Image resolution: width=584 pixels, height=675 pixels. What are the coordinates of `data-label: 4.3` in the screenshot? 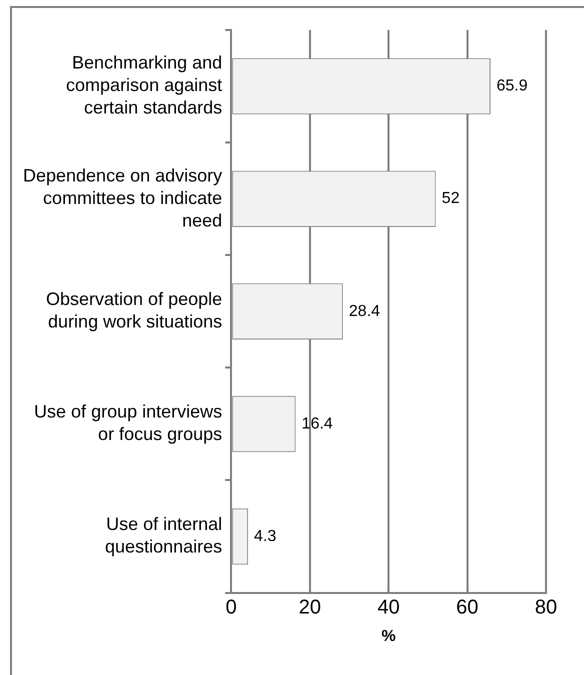 It's located at (265, 536).